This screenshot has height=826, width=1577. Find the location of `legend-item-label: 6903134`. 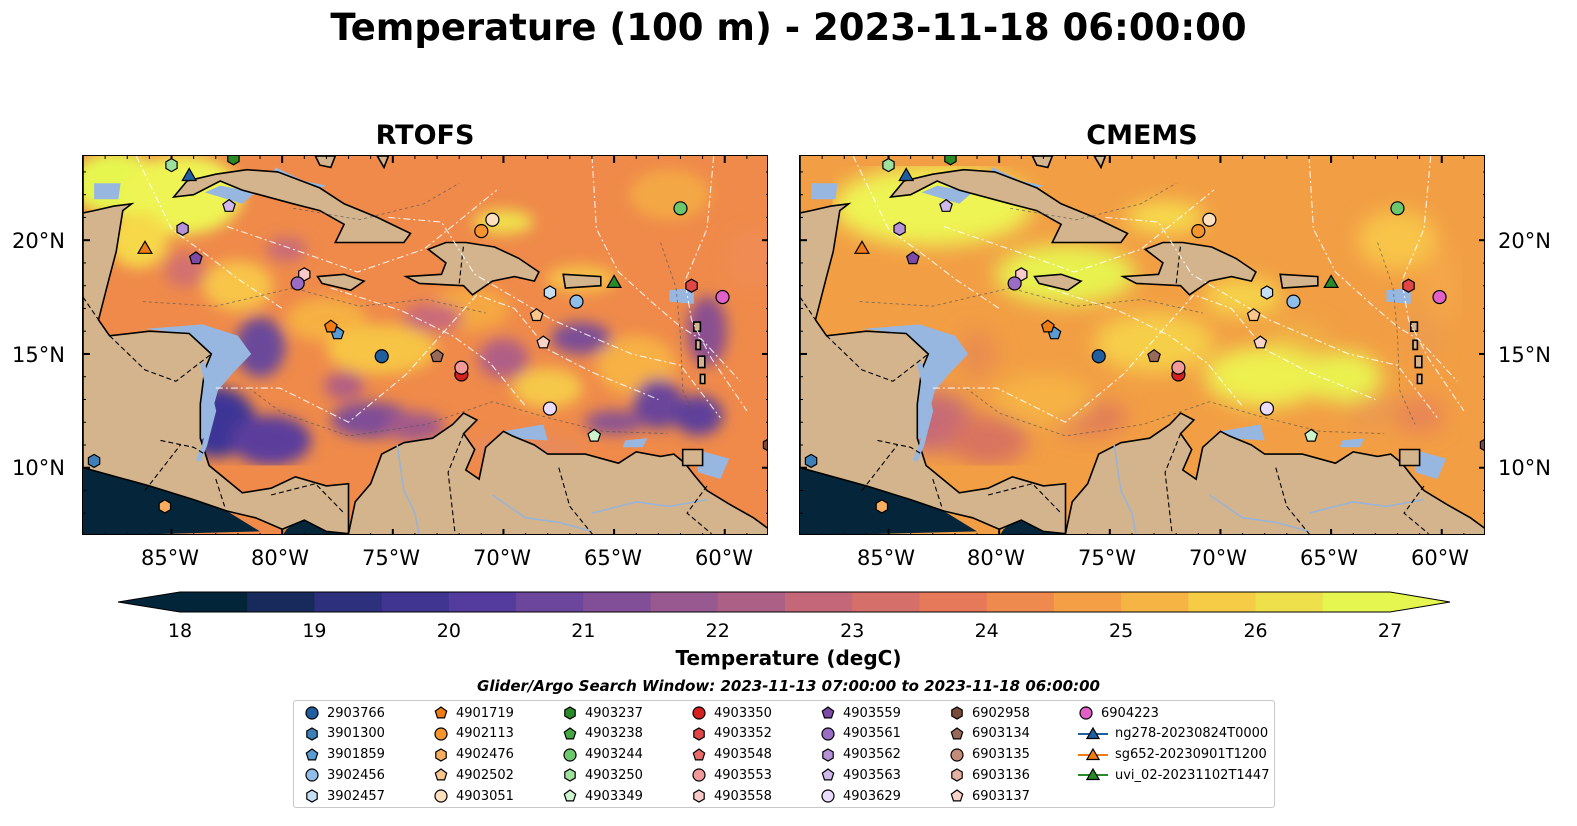

legend-item-label: 6903134 is located at coordinates (1001, 734).